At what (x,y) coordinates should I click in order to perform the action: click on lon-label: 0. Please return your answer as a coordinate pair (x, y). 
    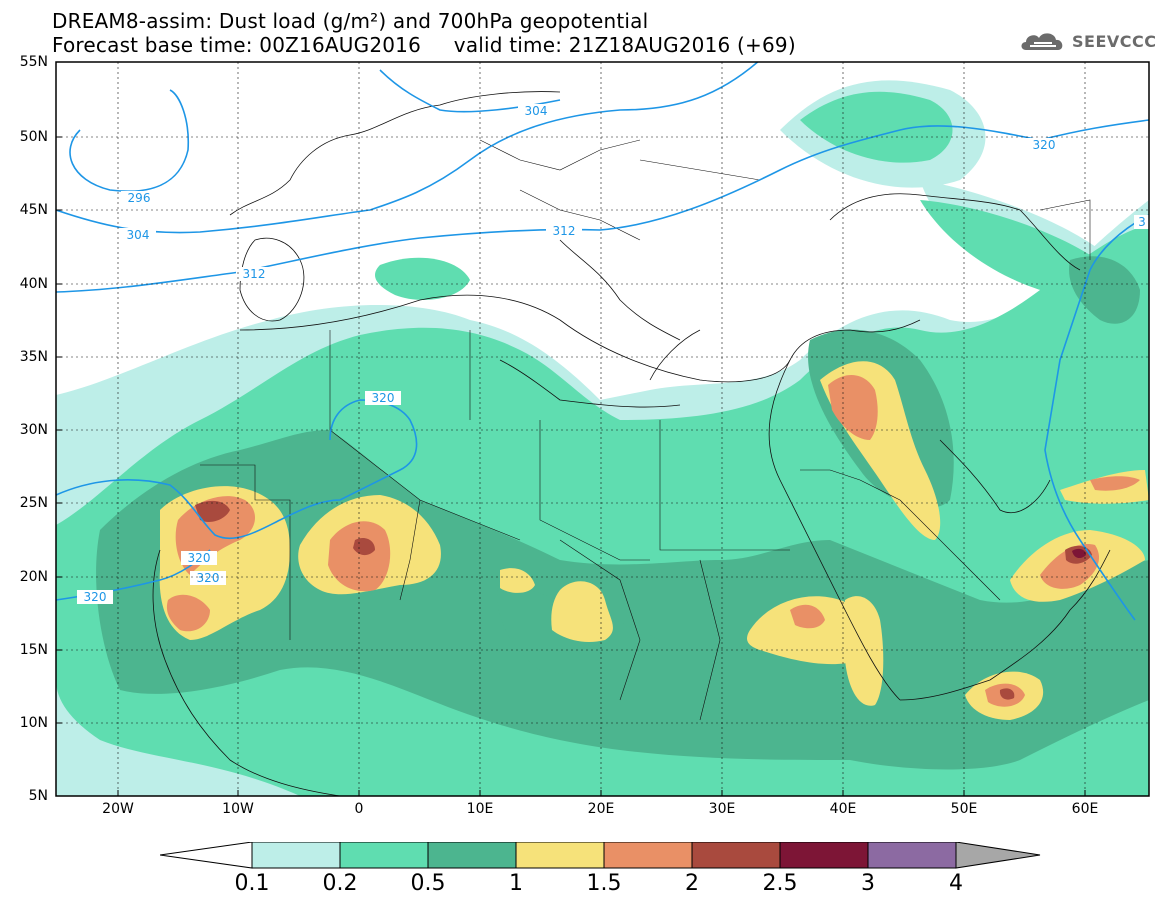
    Looking at the image, I should click on (359, 809).